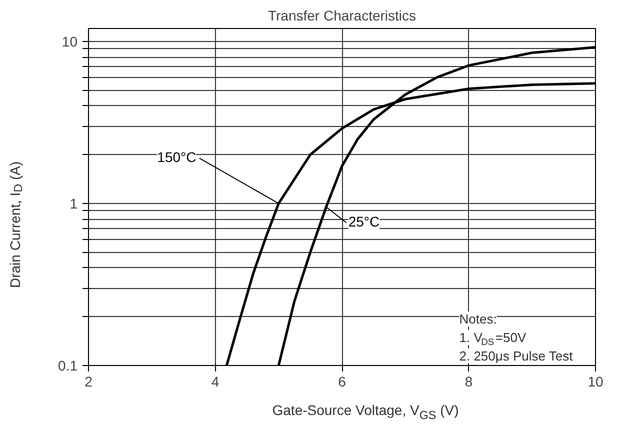  What do you see at coordinates (516, 356) in the screenshot?
I see `annotation: 2. 250μs Pulse Test` at bounding box center [516, 356].